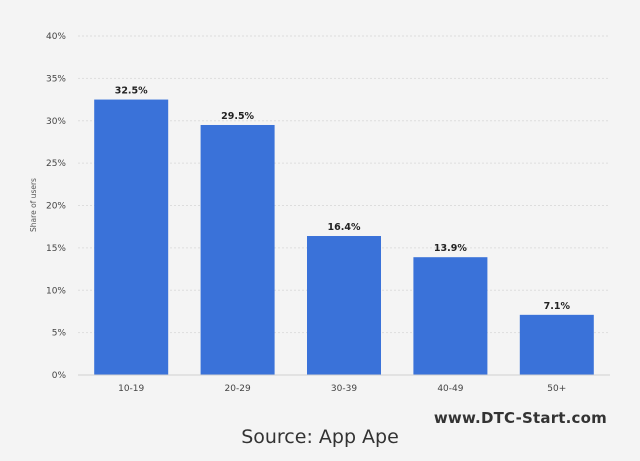 The image size is (640, 461). Describe the element at coordinates (56, 164) in the screenshot. I see `y-tick-label: 25%` at that location.